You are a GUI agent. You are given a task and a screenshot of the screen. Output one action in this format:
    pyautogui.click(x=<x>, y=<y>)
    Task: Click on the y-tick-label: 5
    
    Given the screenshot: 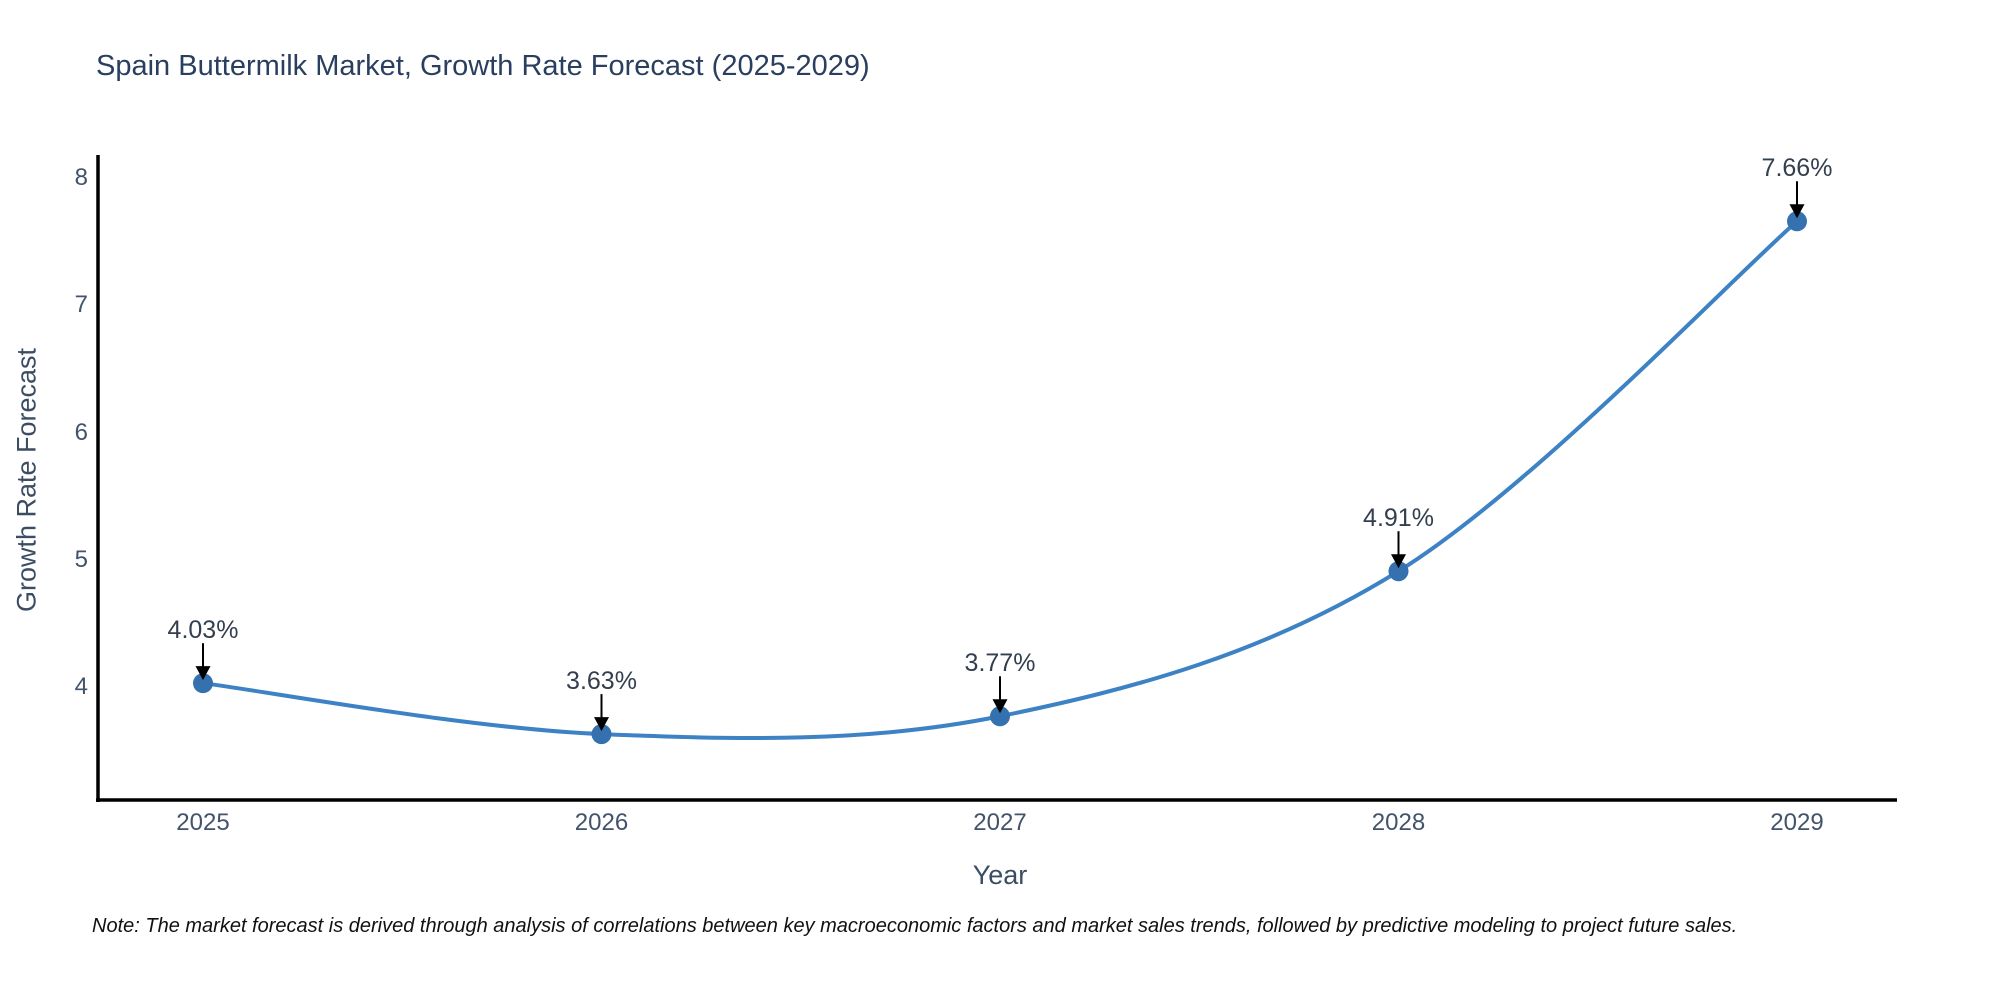 What is the action you would take?
    pyautogui.click(x=81, y=559)
    